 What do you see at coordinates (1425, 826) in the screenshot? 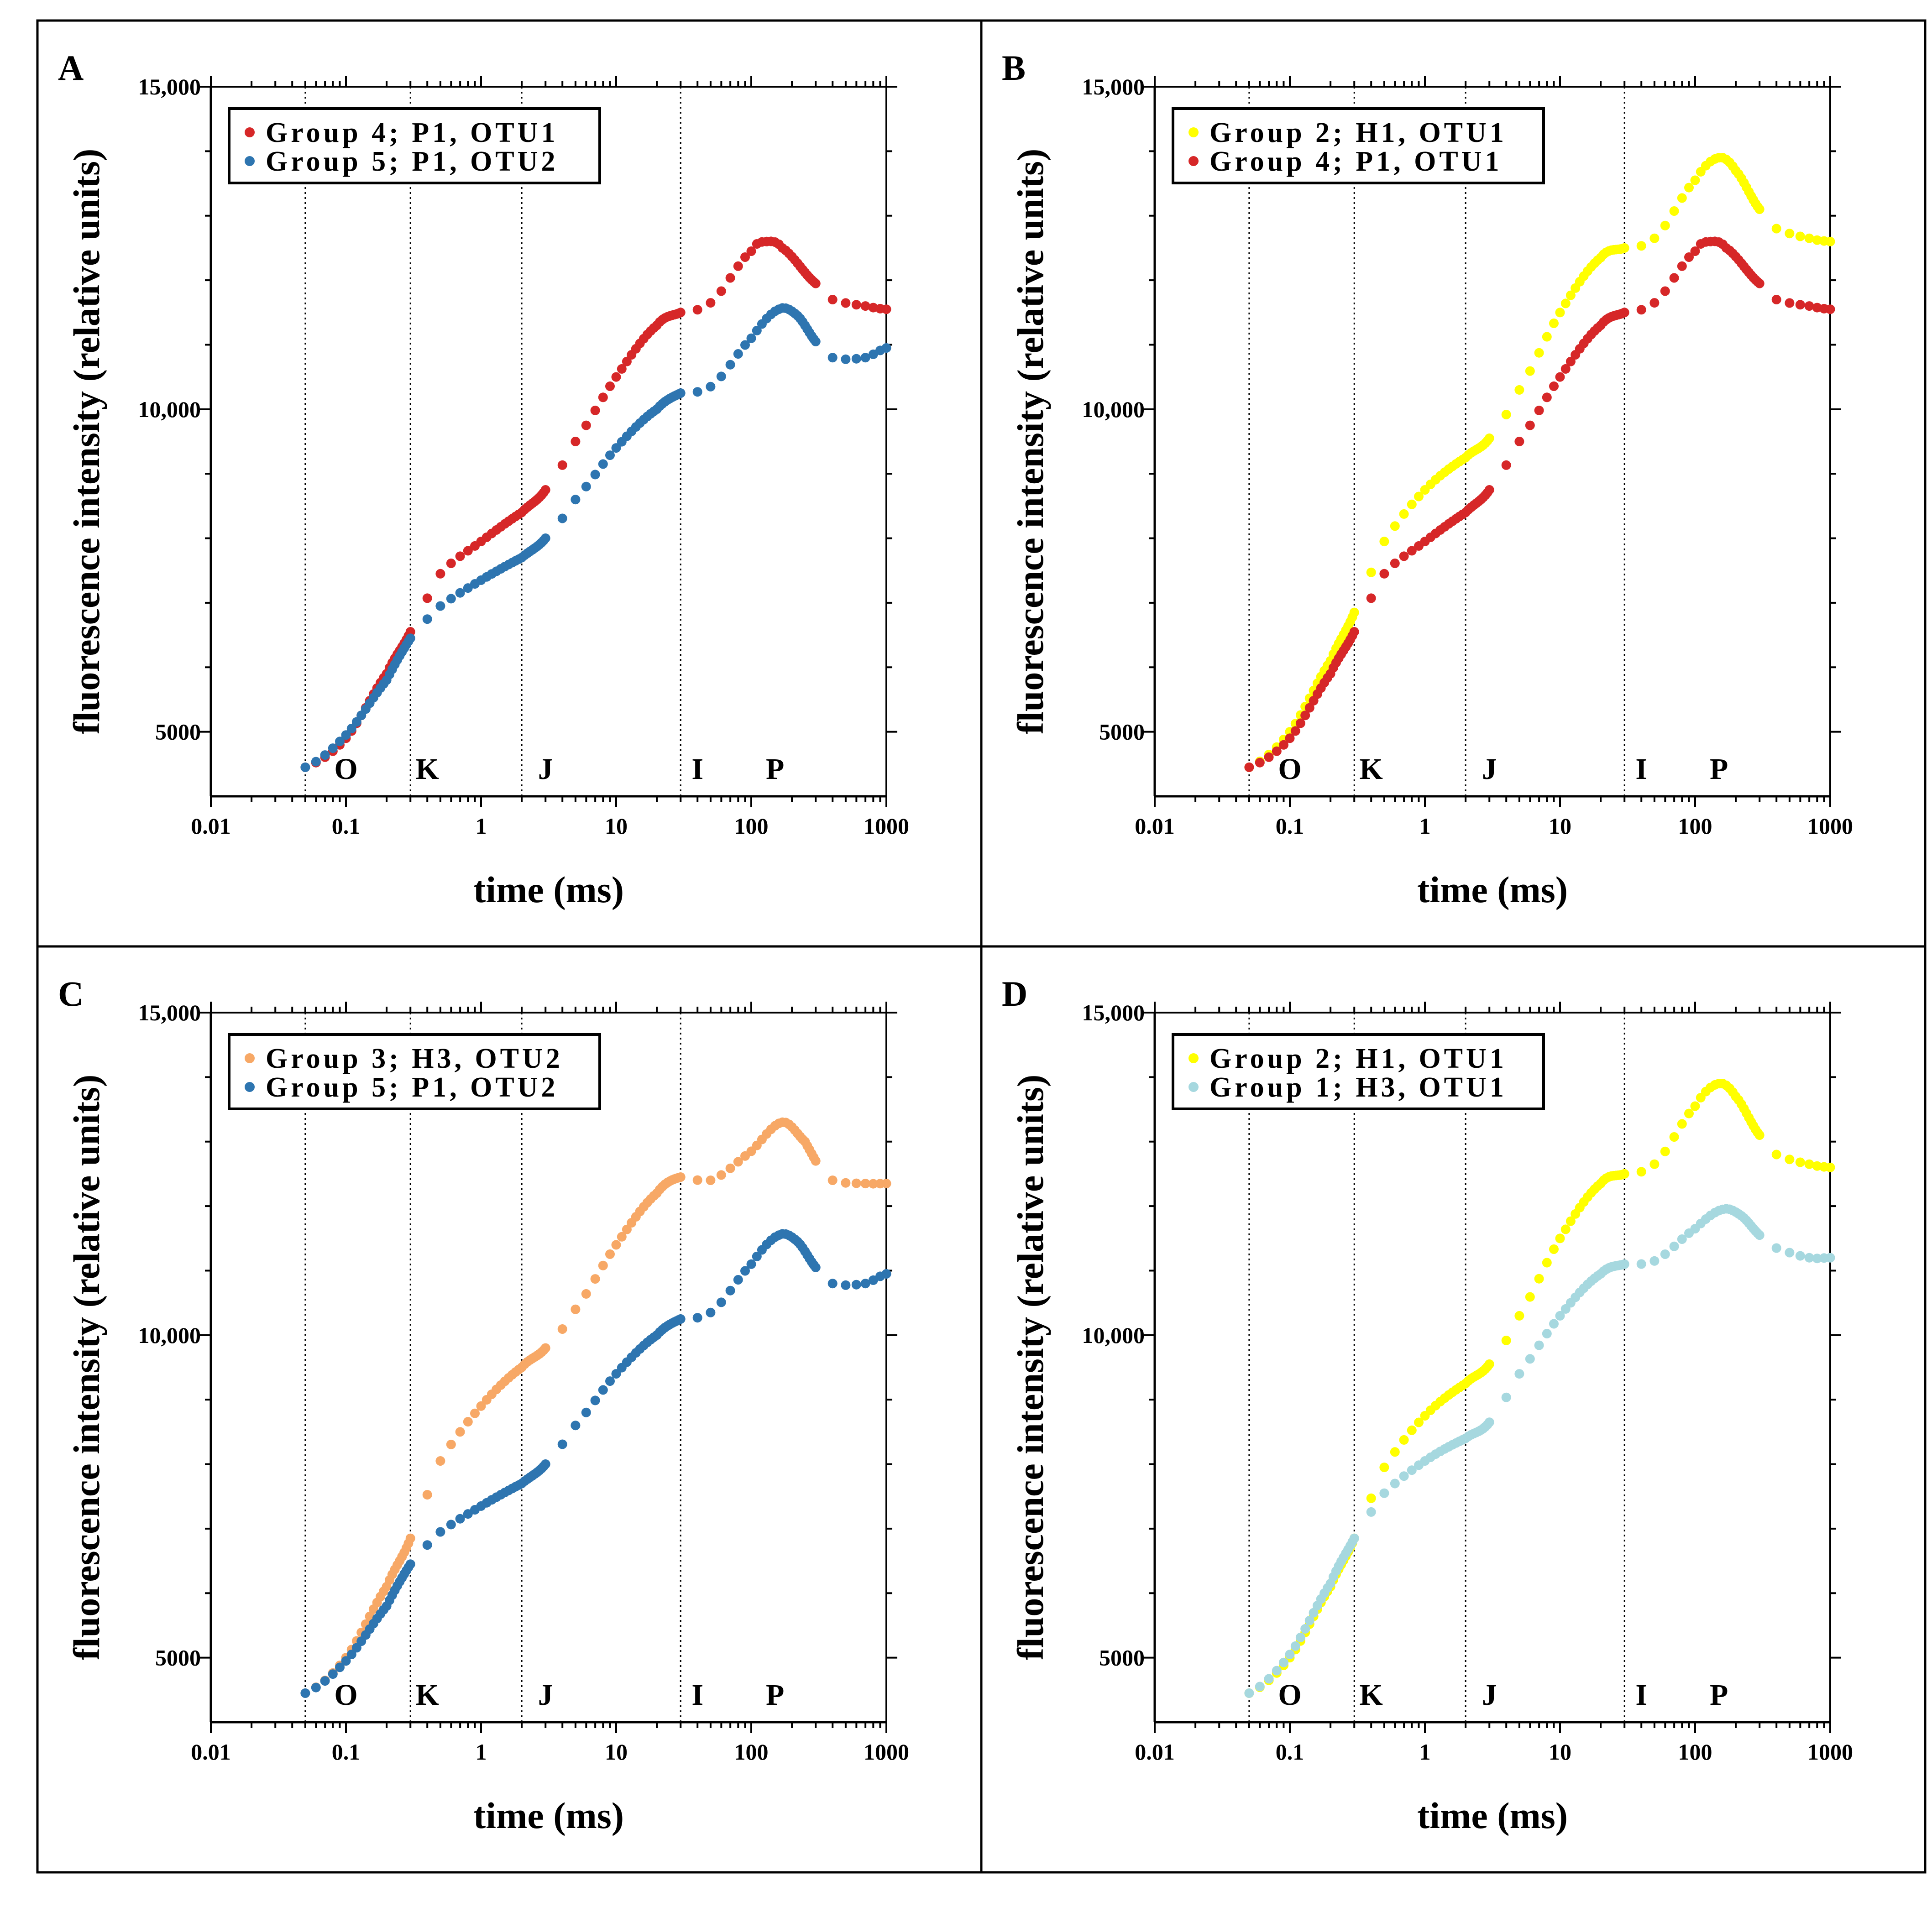
I see `x-tick-label: 1` at bounding box center [1425, 826].